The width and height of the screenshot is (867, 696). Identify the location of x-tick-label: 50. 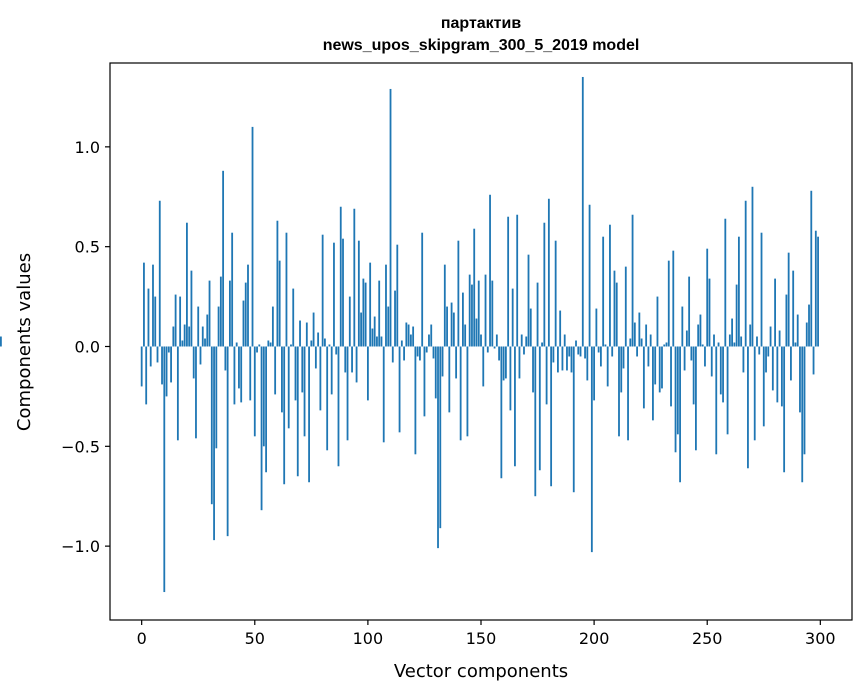
(255, 638).